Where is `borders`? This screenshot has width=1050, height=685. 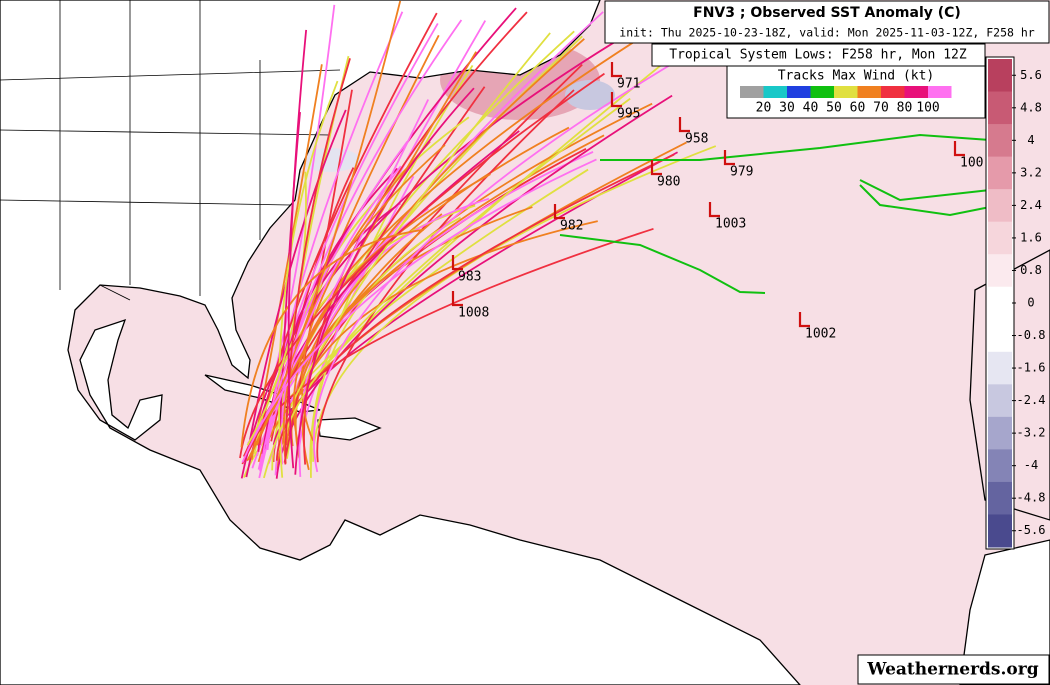
borders is located at coordinates (170, 150).